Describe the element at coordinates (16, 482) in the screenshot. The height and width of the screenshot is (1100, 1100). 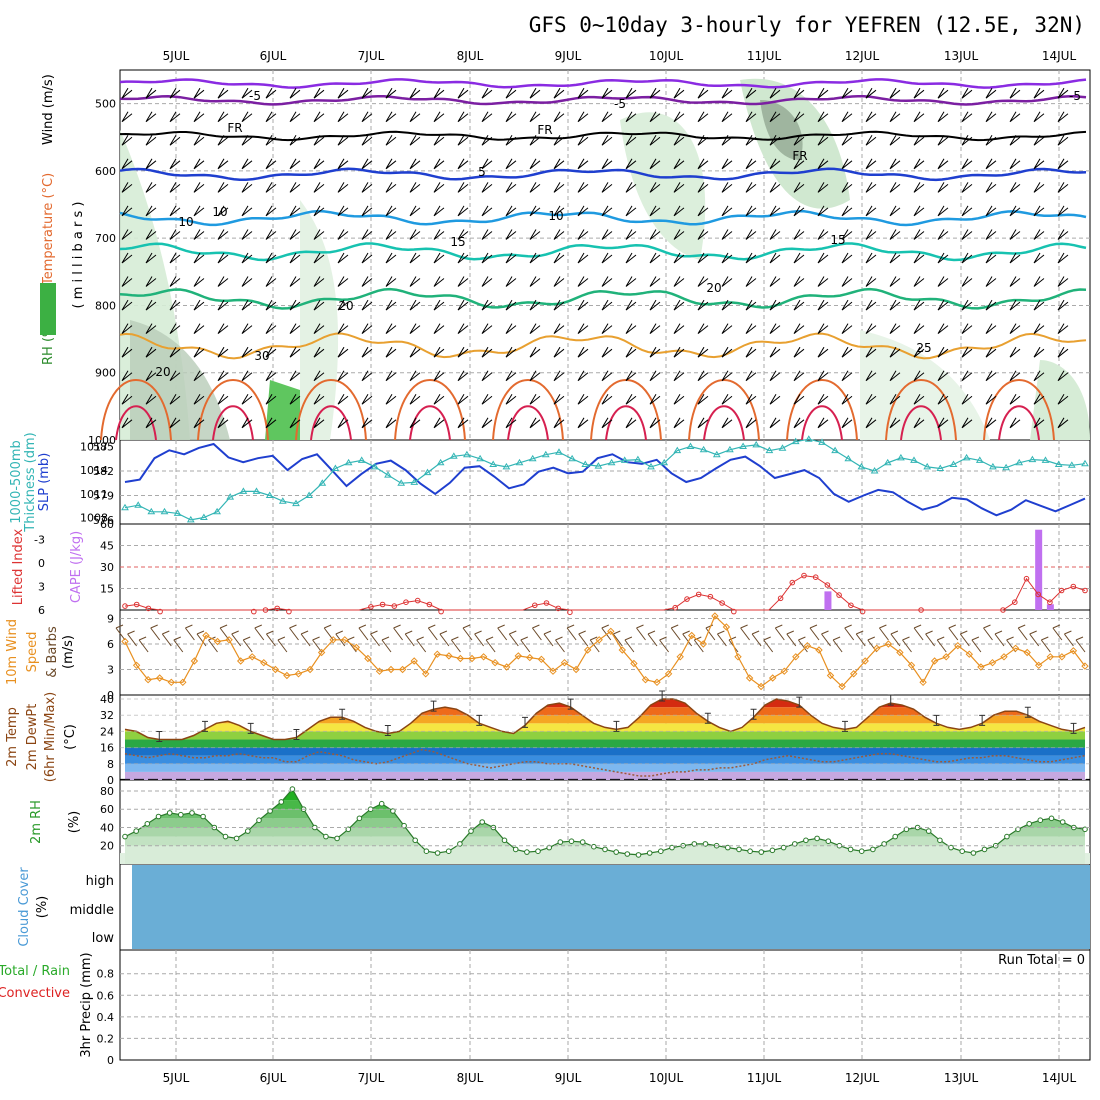
I see `thickness-axis-label: 1000-500mb` at that location.